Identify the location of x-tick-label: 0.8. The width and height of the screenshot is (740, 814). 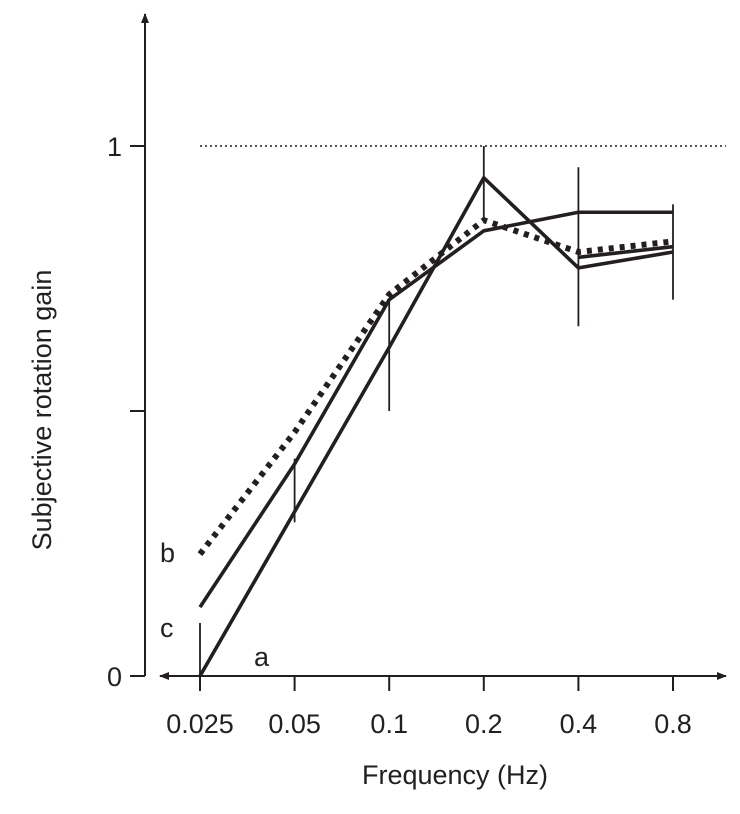
(673, 724).